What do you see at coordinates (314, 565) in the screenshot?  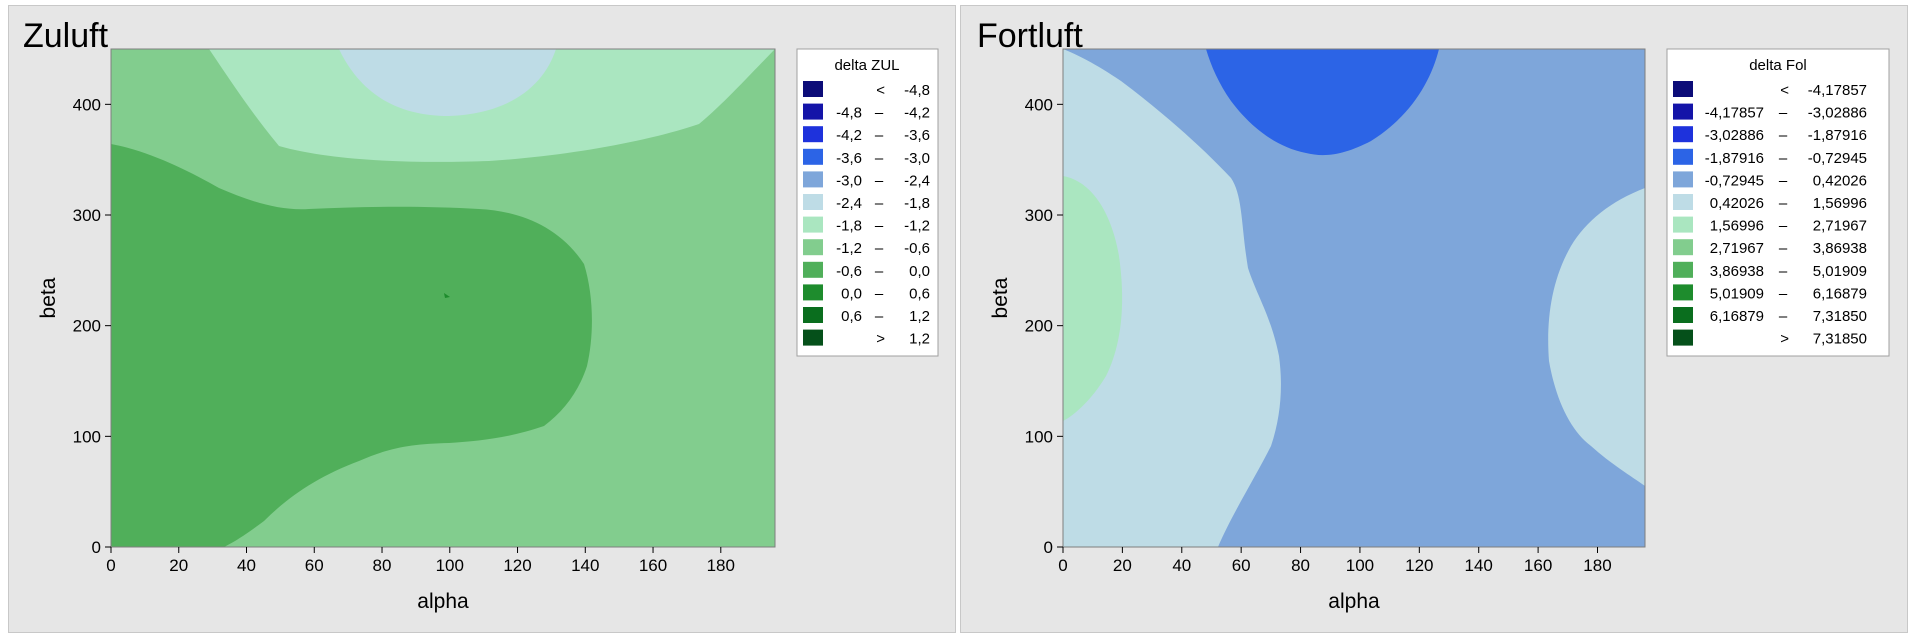 I see `x-tick-label: 60` at bounding box center [314, 565].